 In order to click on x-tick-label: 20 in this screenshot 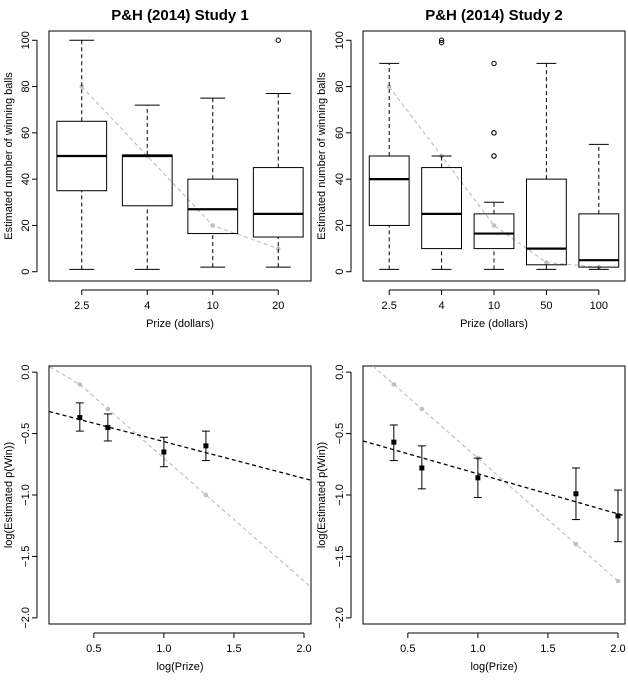, I will do `click(278, 306)`.